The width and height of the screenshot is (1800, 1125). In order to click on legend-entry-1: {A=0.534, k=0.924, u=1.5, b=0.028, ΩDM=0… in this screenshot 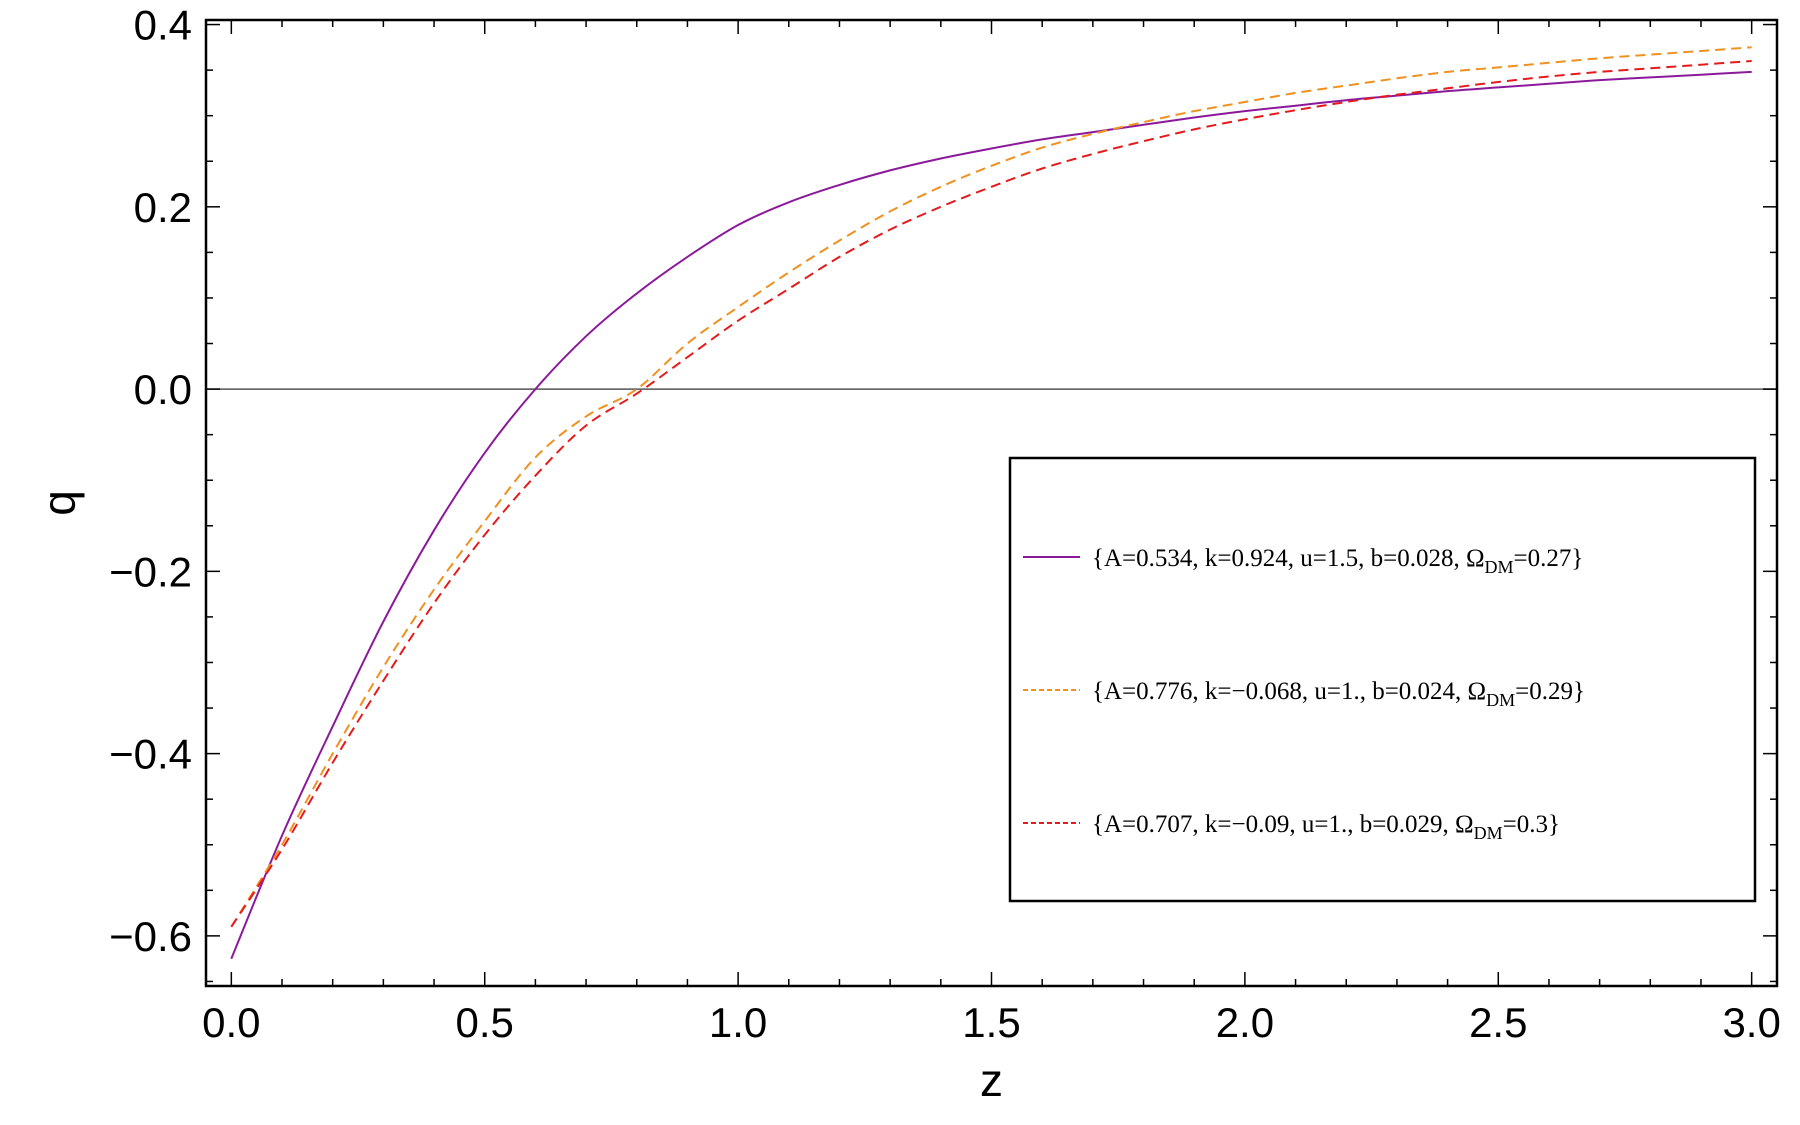, I will do `click(1337, 561)`.